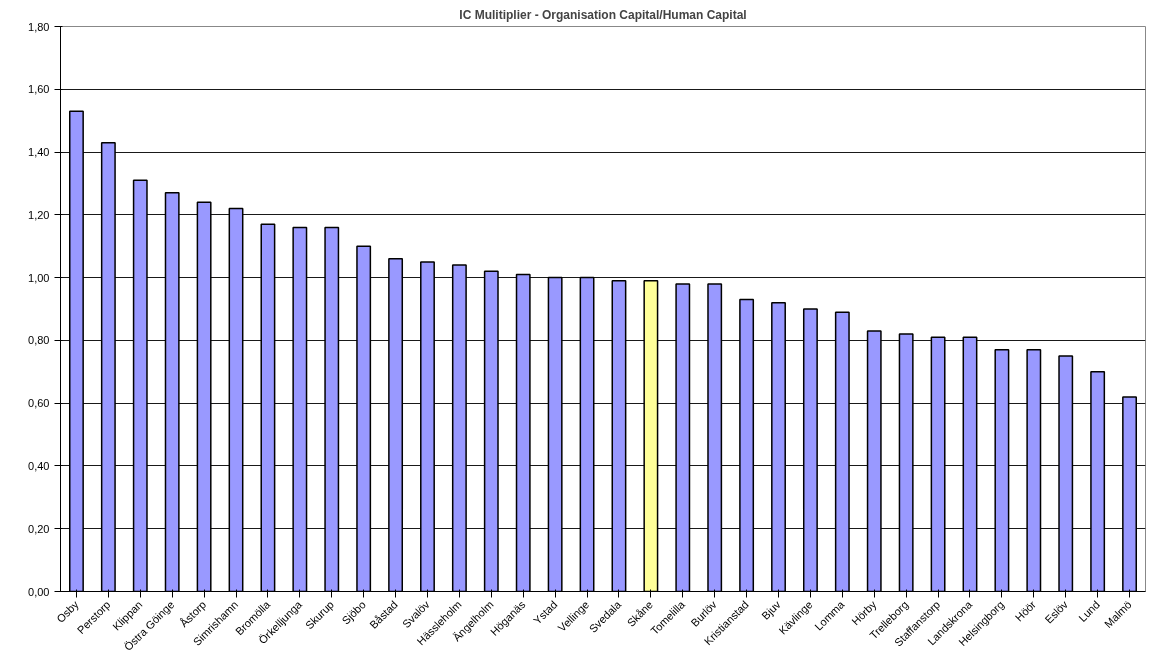 The image size is (1173, 670). Describe the element at coordinates (39, 214) in the screenshot. I see `y-tick-label: 1,20` at that location.